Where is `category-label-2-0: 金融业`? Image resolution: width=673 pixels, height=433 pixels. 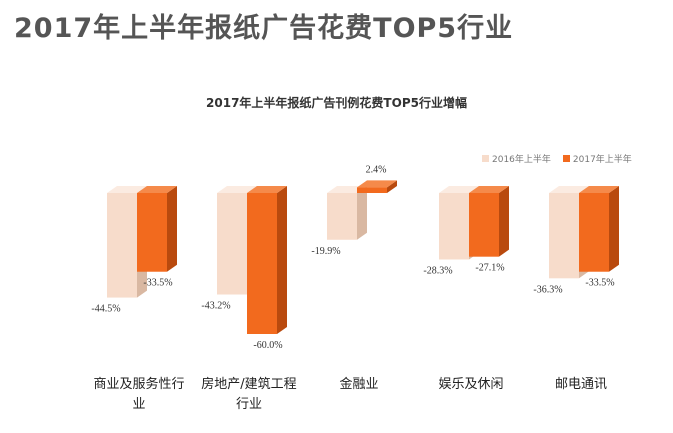 category-label-2-0: 金融业 is located at coordinates (358, 384).